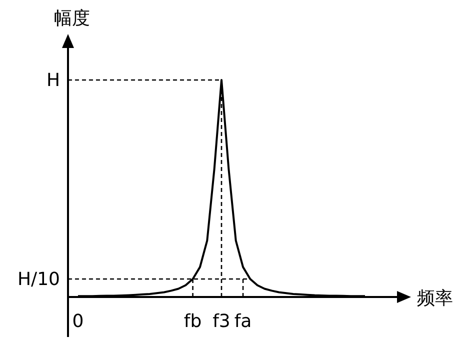  I want to click on x-tick-label: fb, so click(193, 321).